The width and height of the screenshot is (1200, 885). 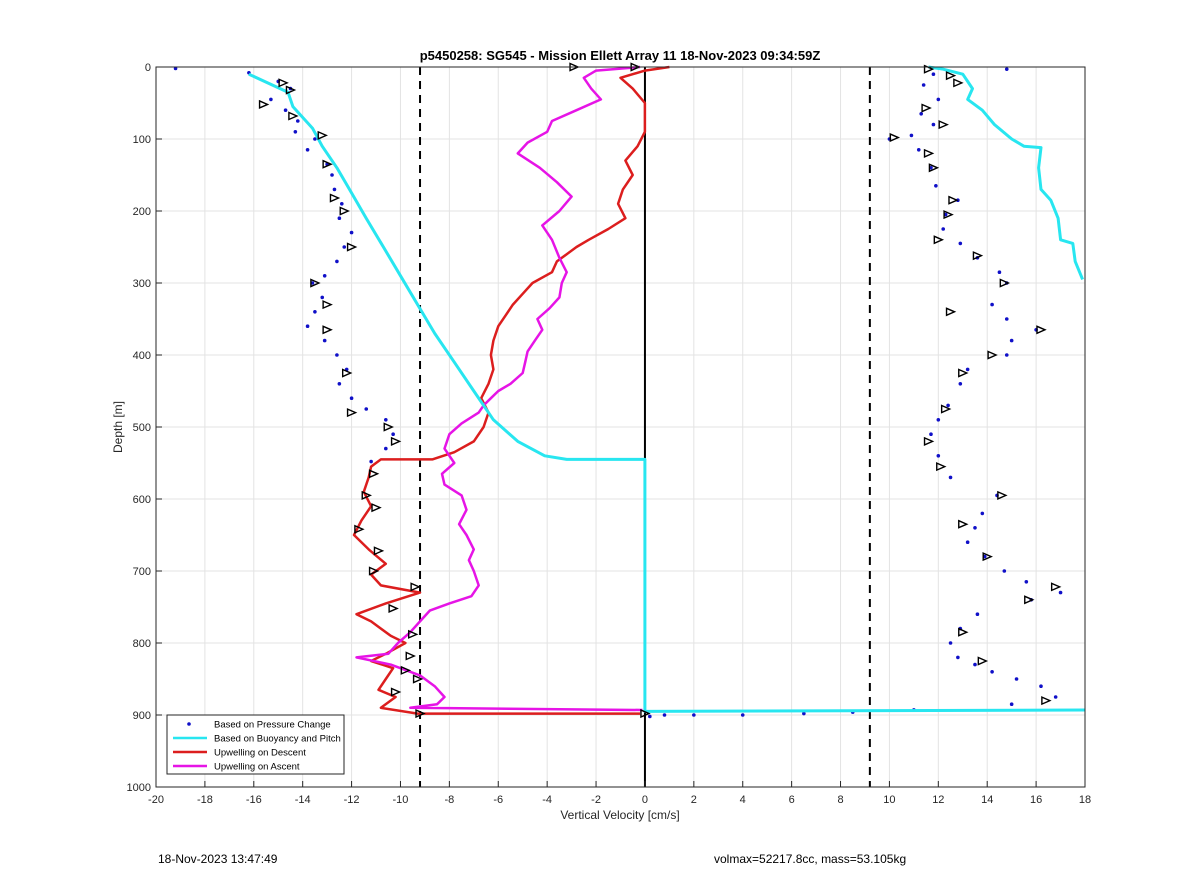 I want to click on y-tick-label: 700, so click(x=142, y=572).